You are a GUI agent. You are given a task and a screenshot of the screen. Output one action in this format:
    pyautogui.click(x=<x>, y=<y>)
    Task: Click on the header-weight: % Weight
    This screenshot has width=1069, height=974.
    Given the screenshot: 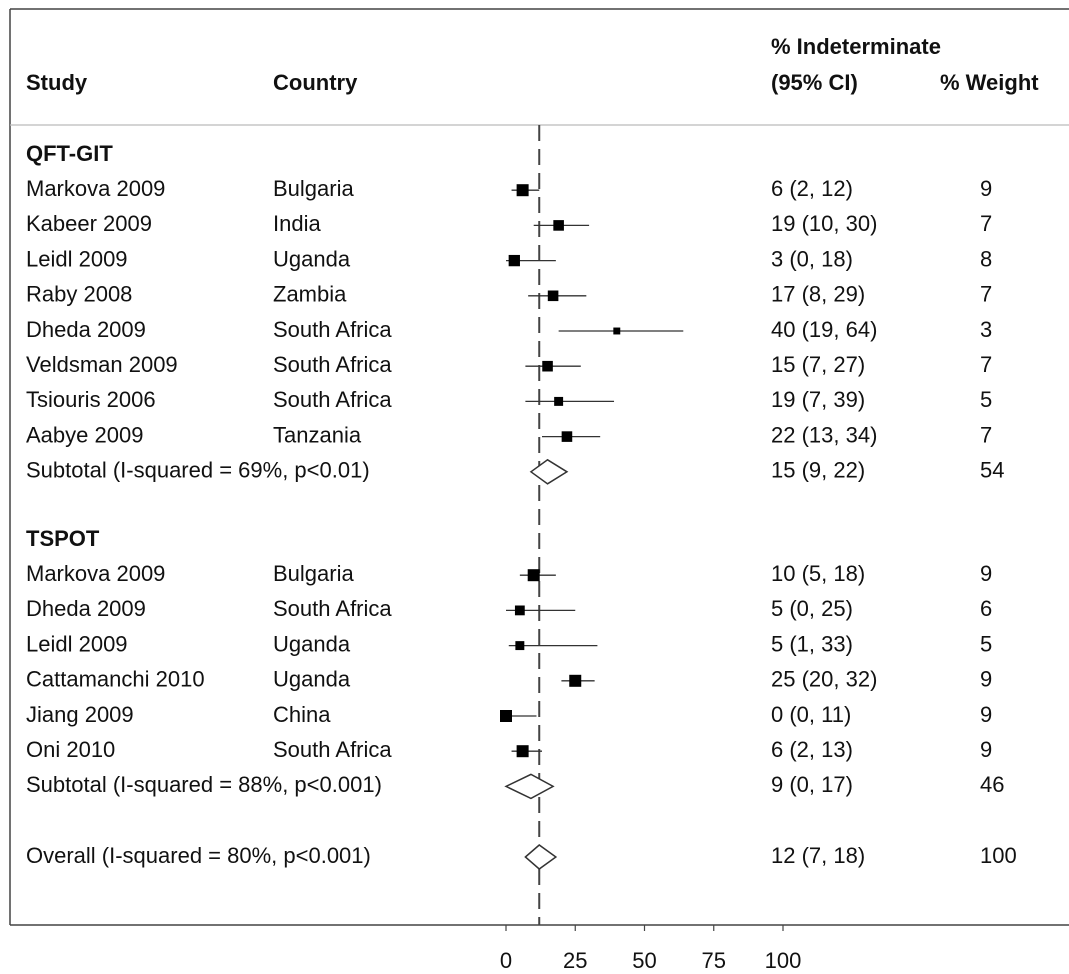 What is the action you would take?
    pyautogui.click(x=989, y=82)
    